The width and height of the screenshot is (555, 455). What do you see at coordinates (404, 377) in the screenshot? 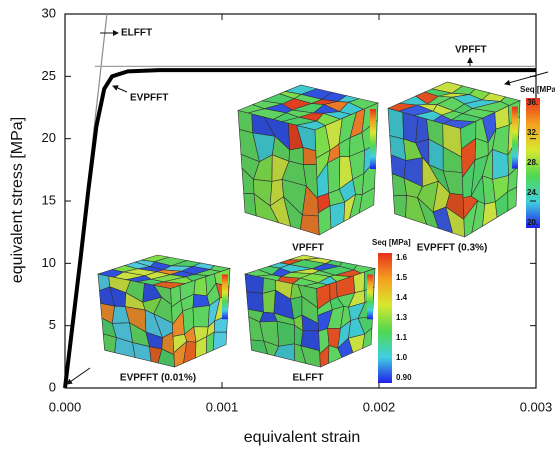
I see `colorbar-label: 0.90` at bounding box center [404, 377].